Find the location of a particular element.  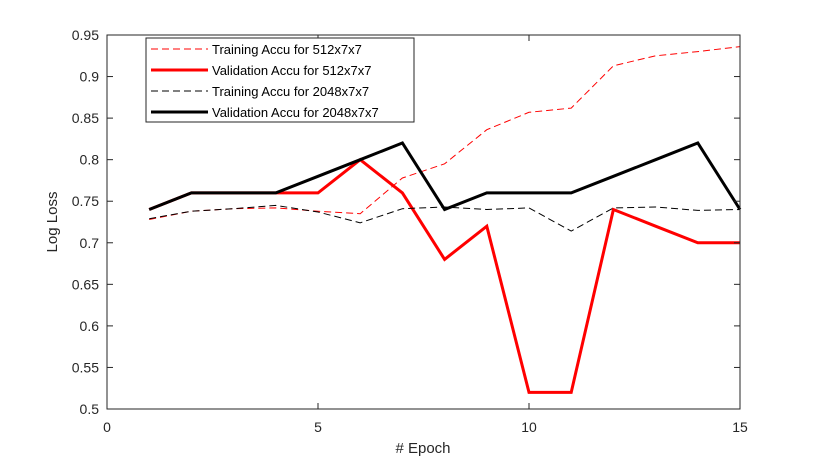

x-tick-label: 5 is located at coordinates (318, 427).